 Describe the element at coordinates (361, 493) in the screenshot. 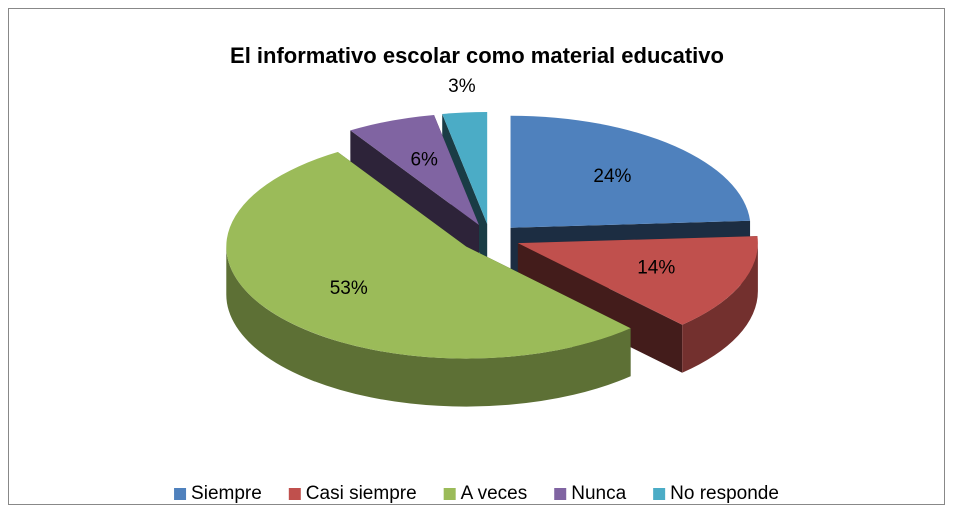

I see `legend-label: Casi siempre` at that location.